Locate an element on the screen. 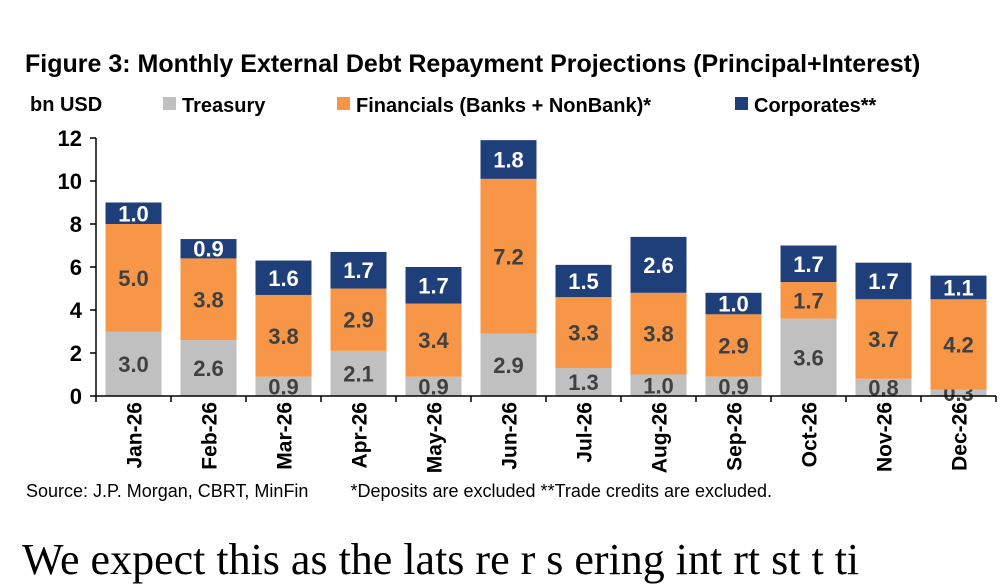  legend-label-corporates: Corporates** is located at coordinates (815, 106).